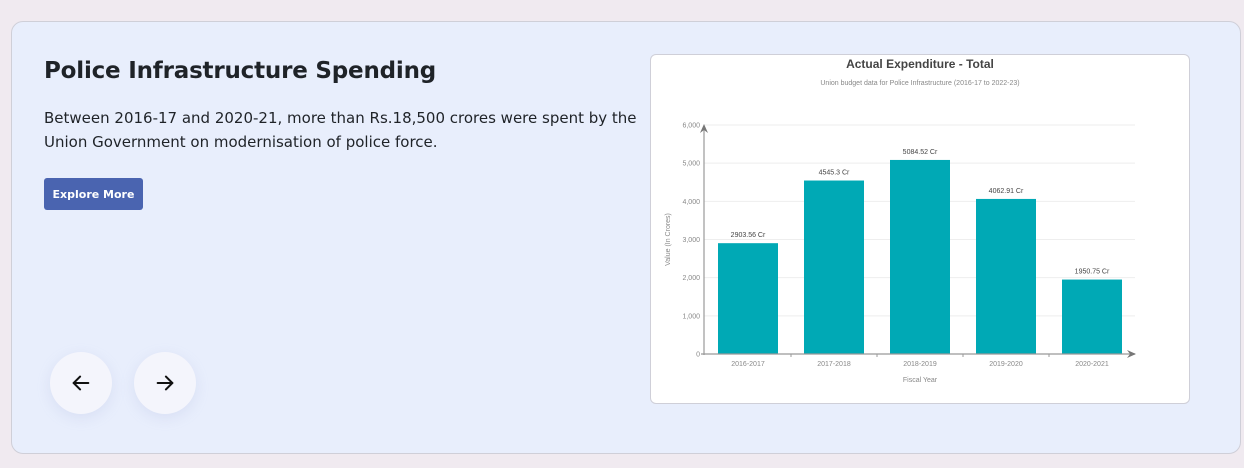 Image resolution: width=1244 pixels, height=468 pixels. What do you see at coordinates (704, 128) in the screenshot?
I see `y-axis-arrow-icon` at bounding box center [704, 128].